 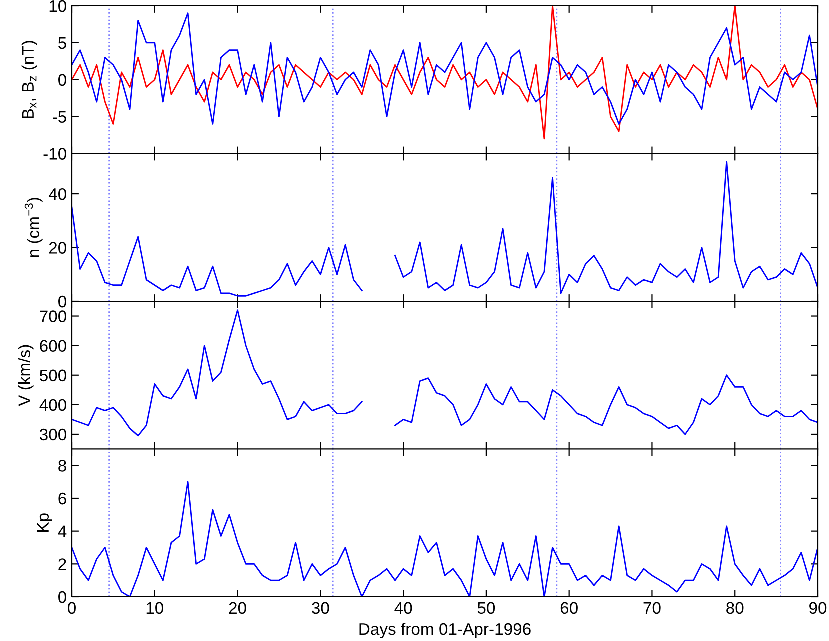 I want to click on x-tick-label: 60, so click(x=569, y=608).